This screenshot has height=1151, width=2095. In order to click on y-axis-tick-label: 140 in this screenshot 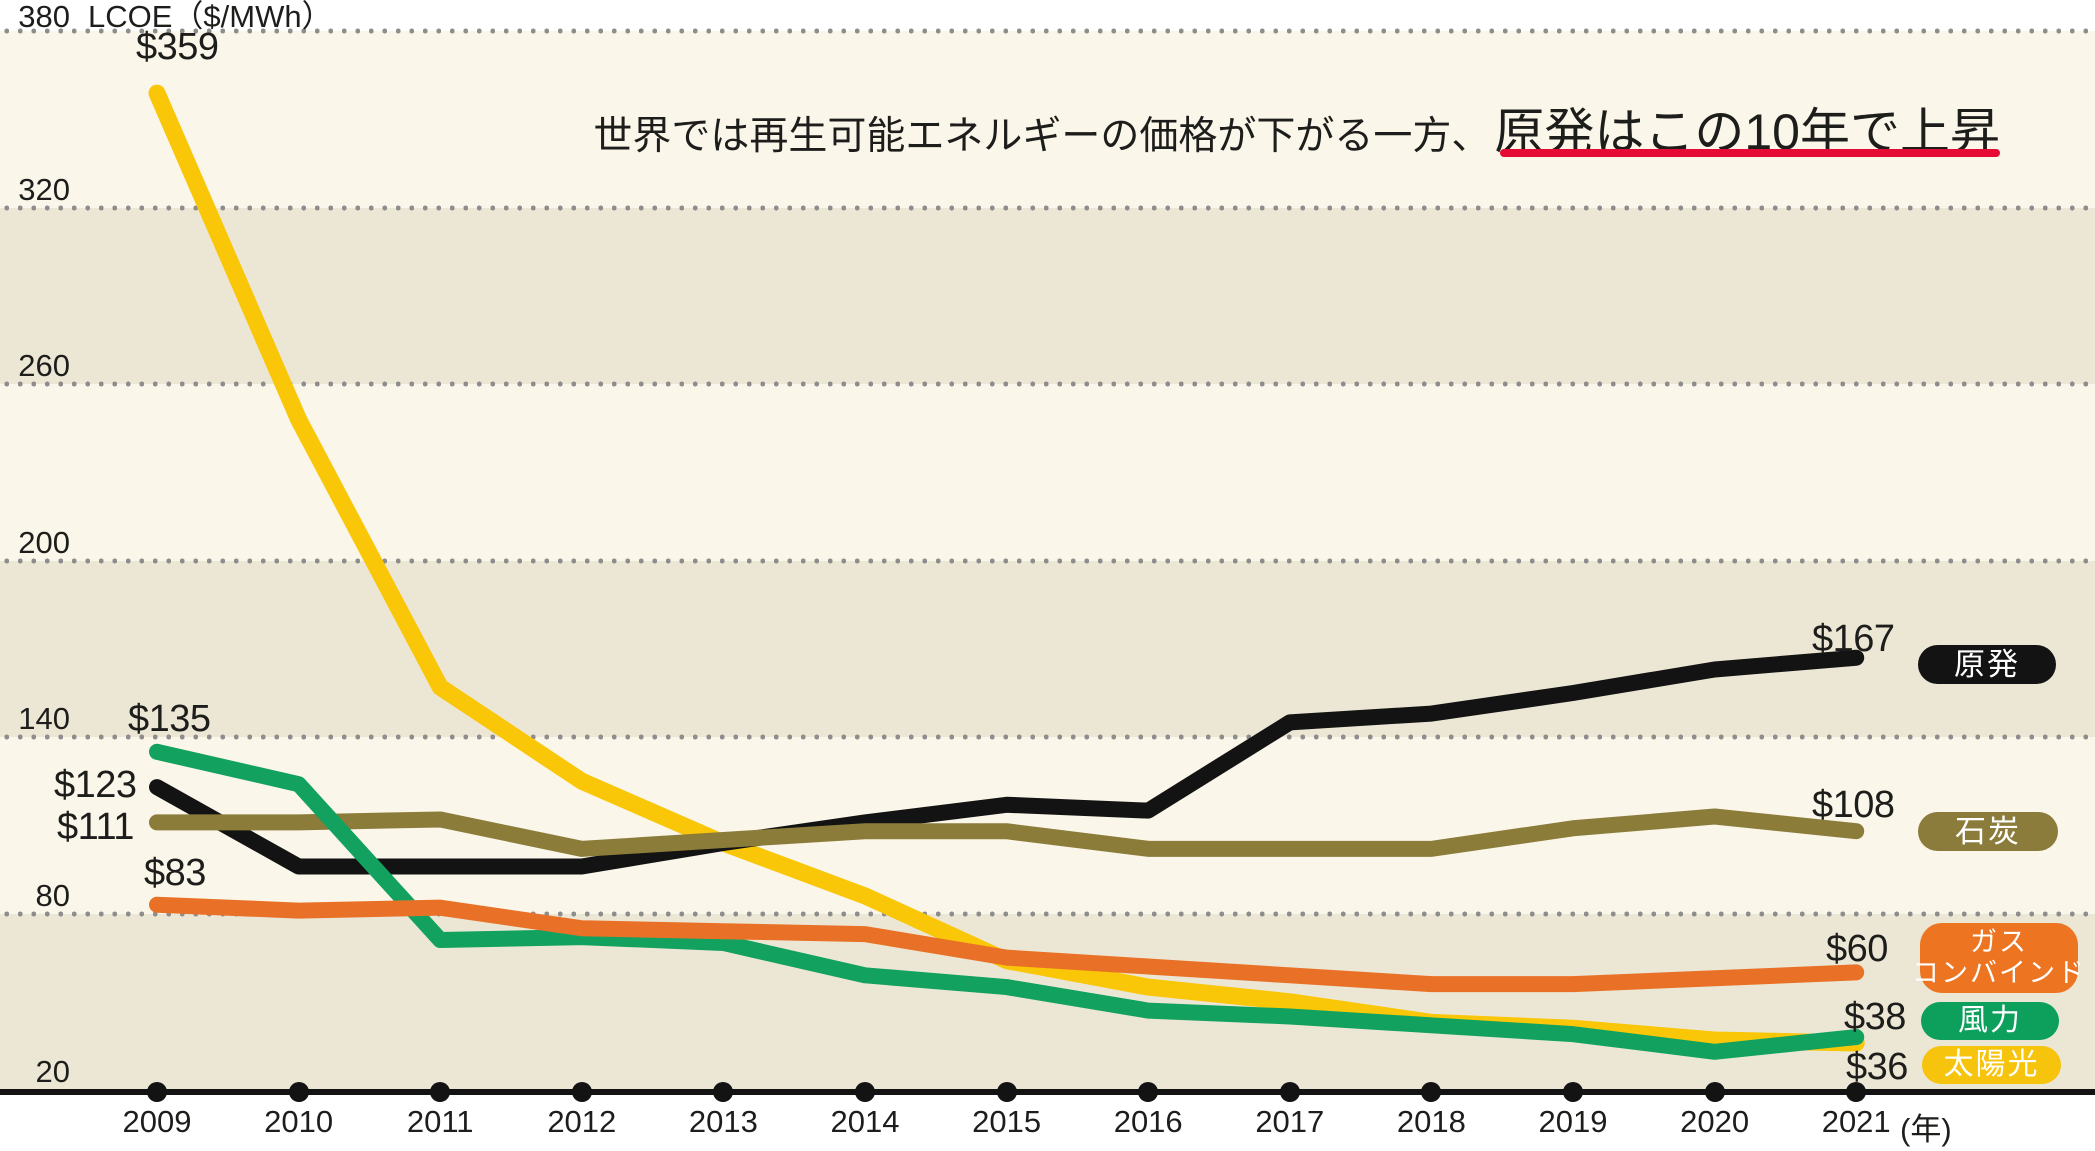, I will do `click(44, 719)`.